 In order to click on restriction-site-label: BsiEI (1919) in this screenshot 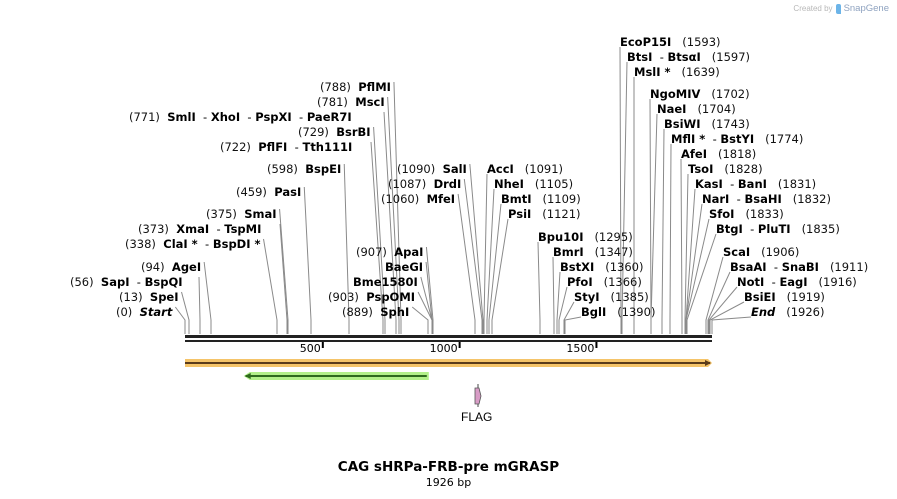, I will do `click(784, 297)`.